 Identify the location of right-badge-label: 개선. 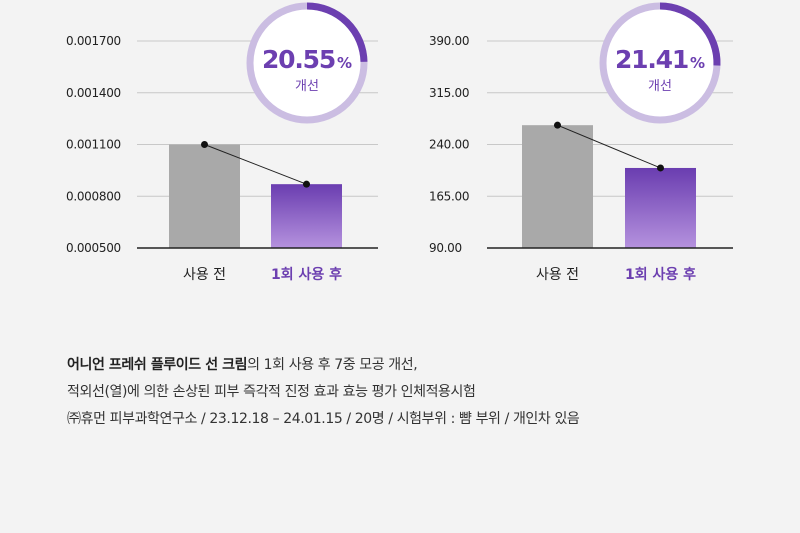
(660, 86).